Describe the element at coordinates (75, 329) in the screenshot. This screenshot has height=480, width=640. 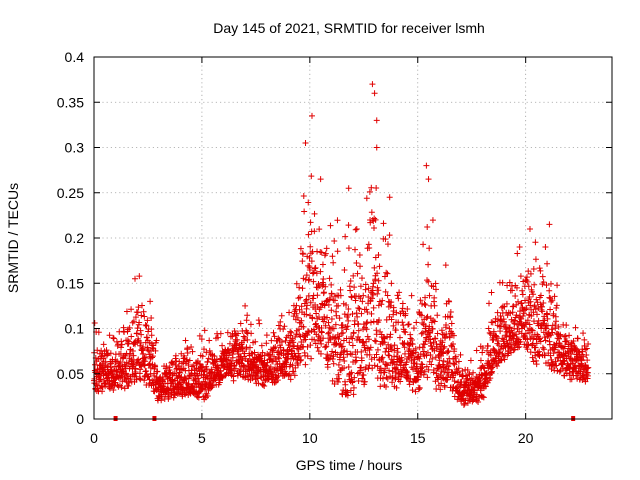
I see `y-tick-label: 0.1` at that location.